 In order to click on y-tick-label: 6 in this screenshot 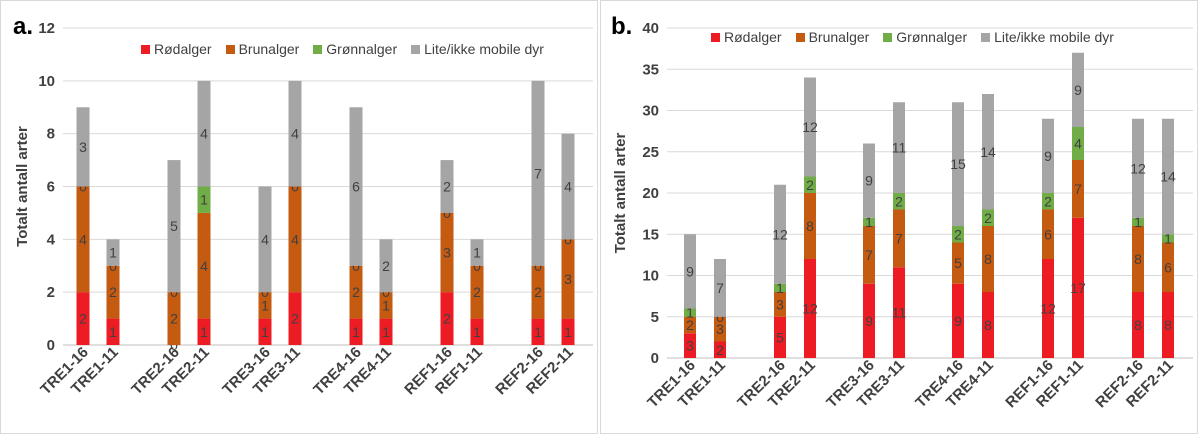, I will do `click(51, 187)`.